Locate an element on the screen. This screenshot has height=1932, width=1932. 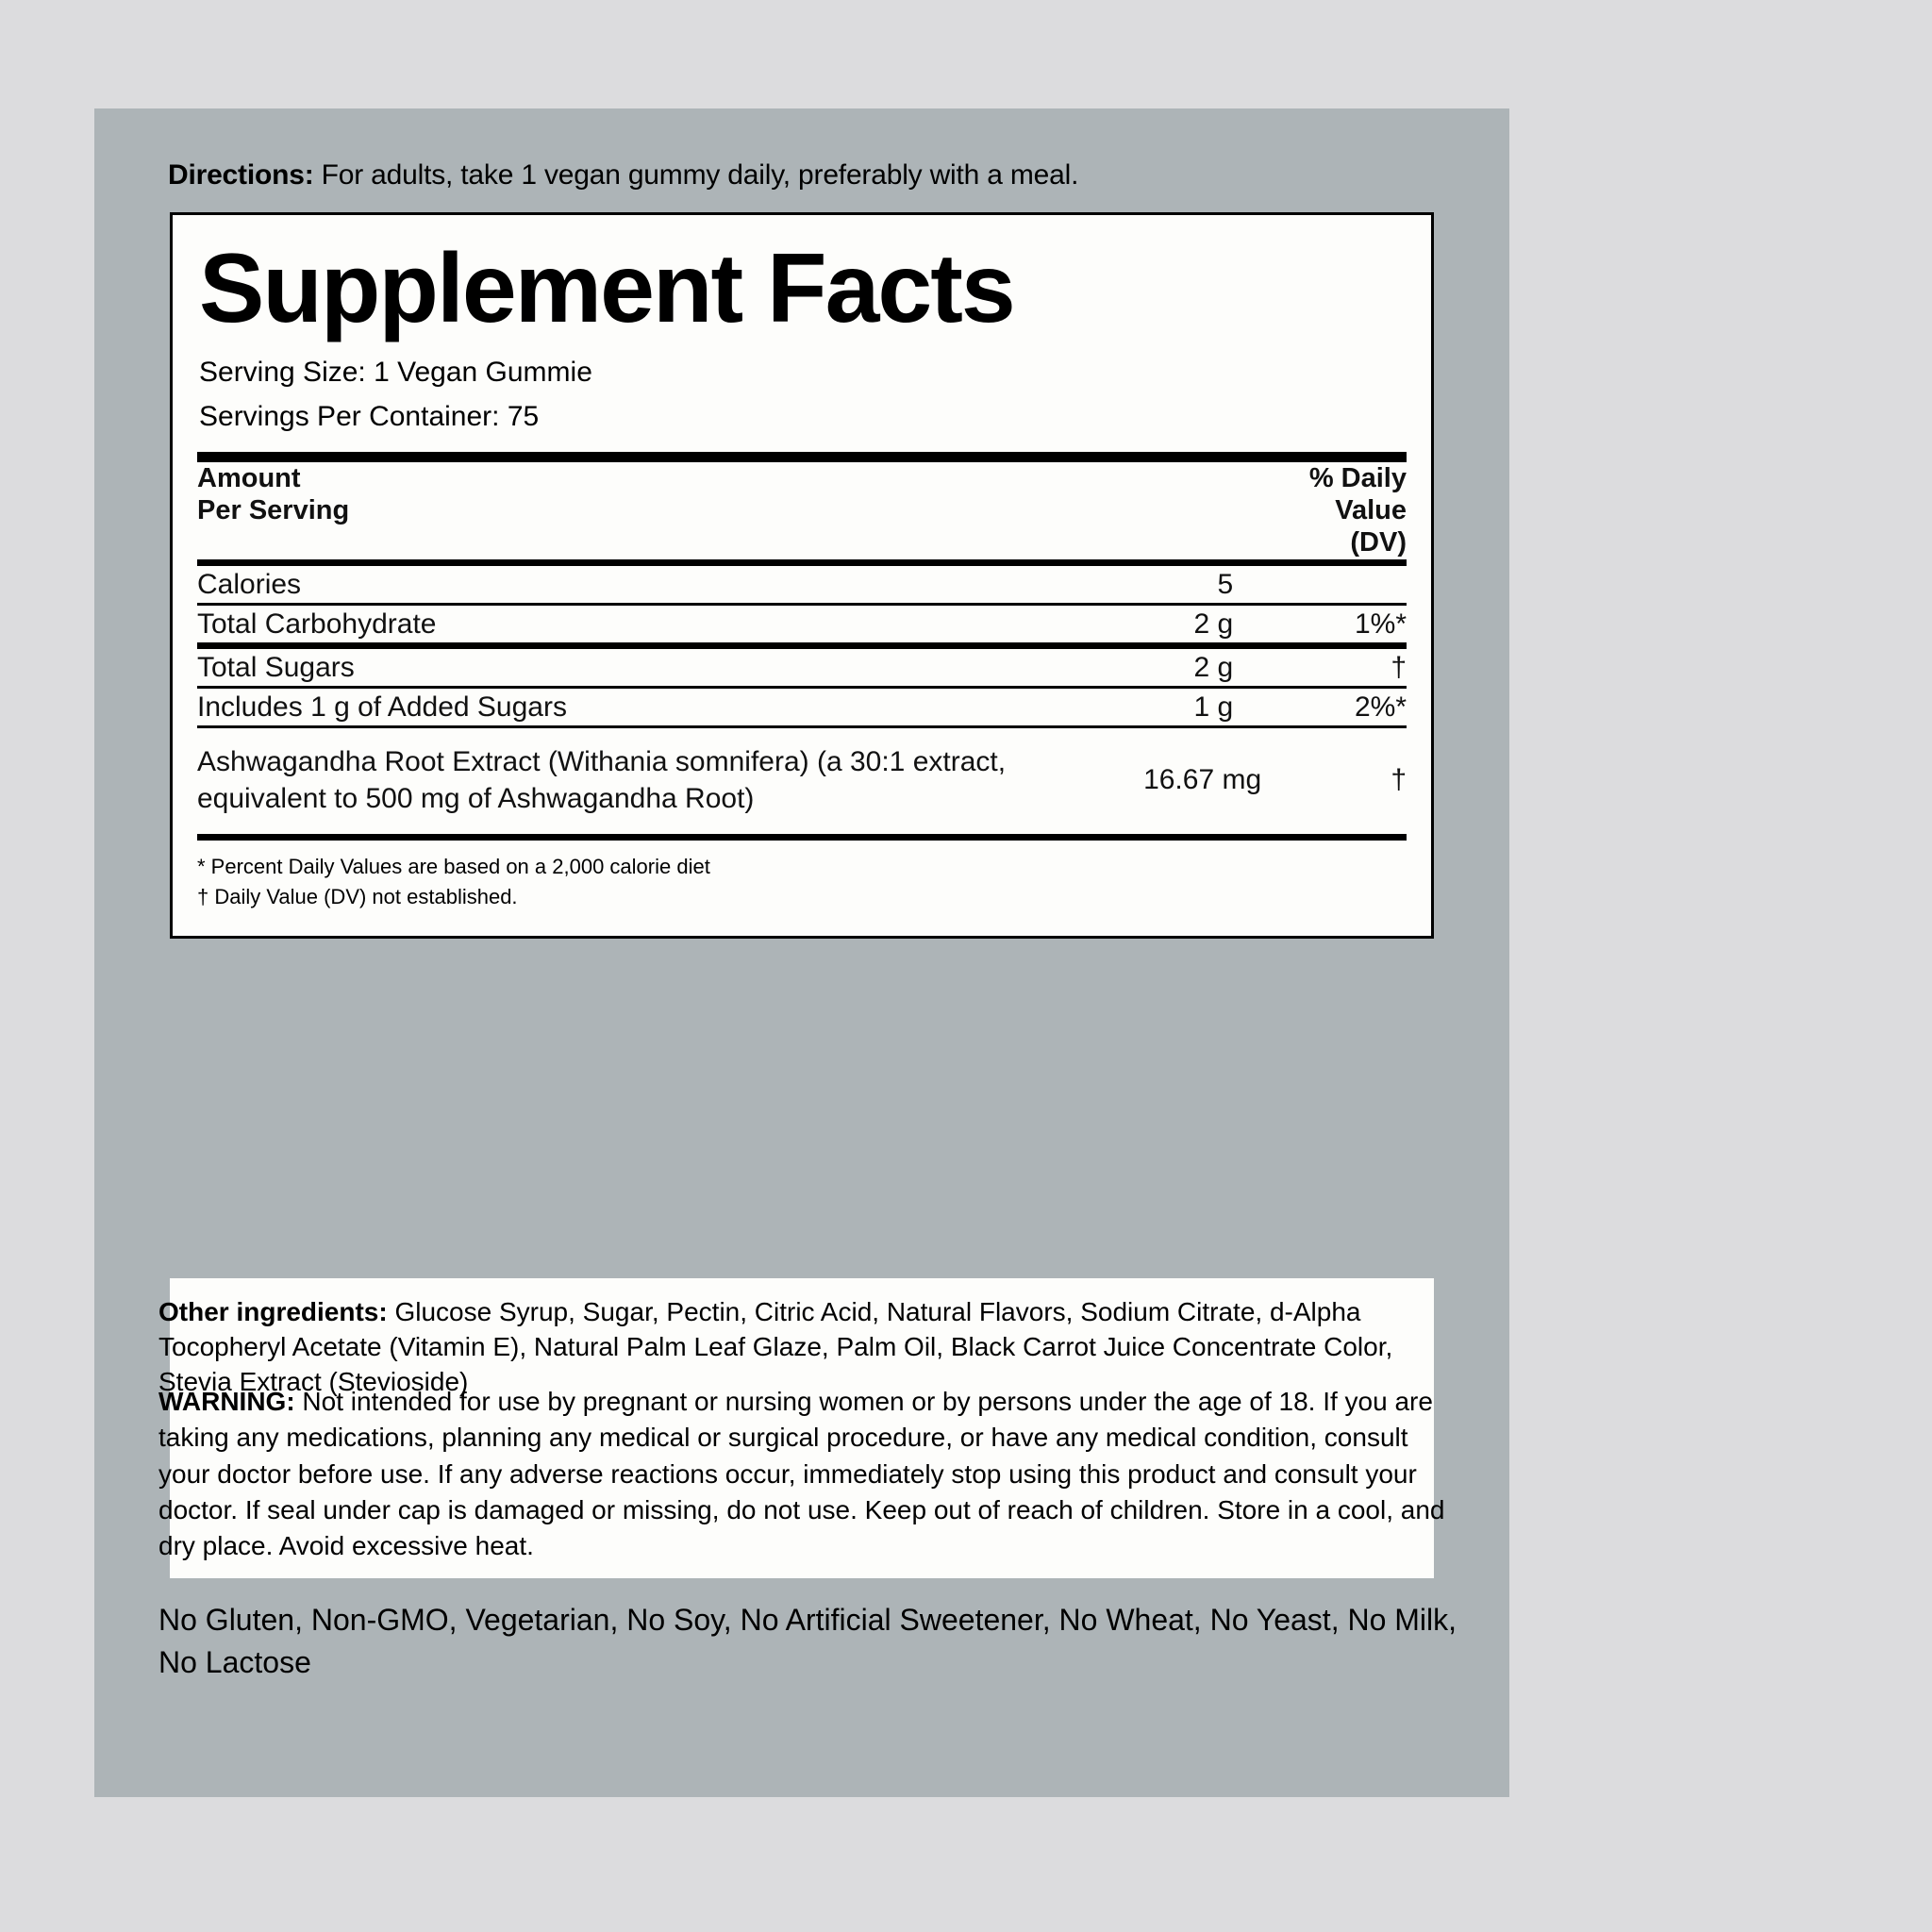
nutrient-rows-table: Calories 5 is located at coordinates (802, 584).